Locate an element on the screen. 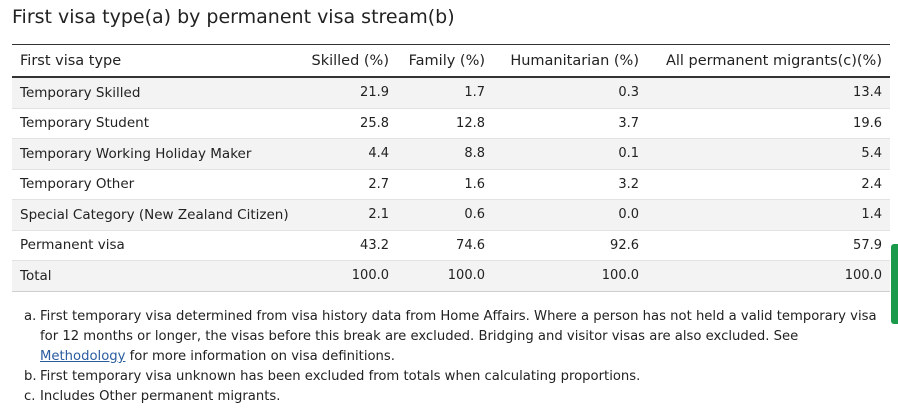 This screenshot has height=413, width=898. scroll-indicator is located at coordinates (894, 284).